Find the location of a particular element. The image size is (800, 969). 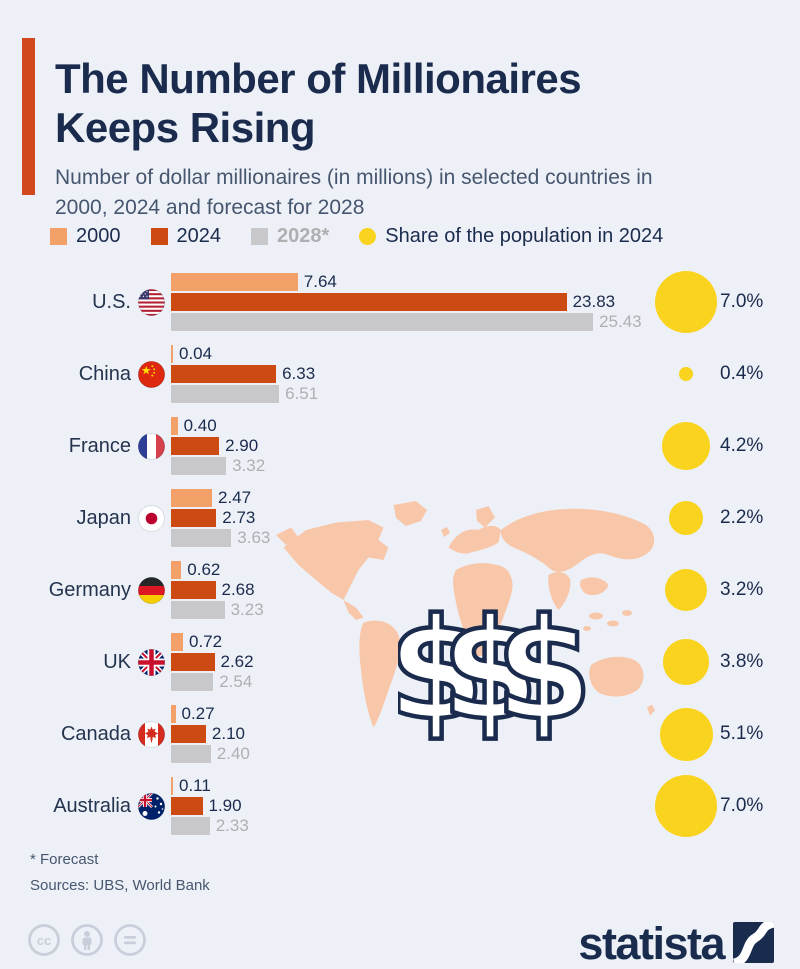

country-label-us: U.S. is located at coordinates (82, 302).